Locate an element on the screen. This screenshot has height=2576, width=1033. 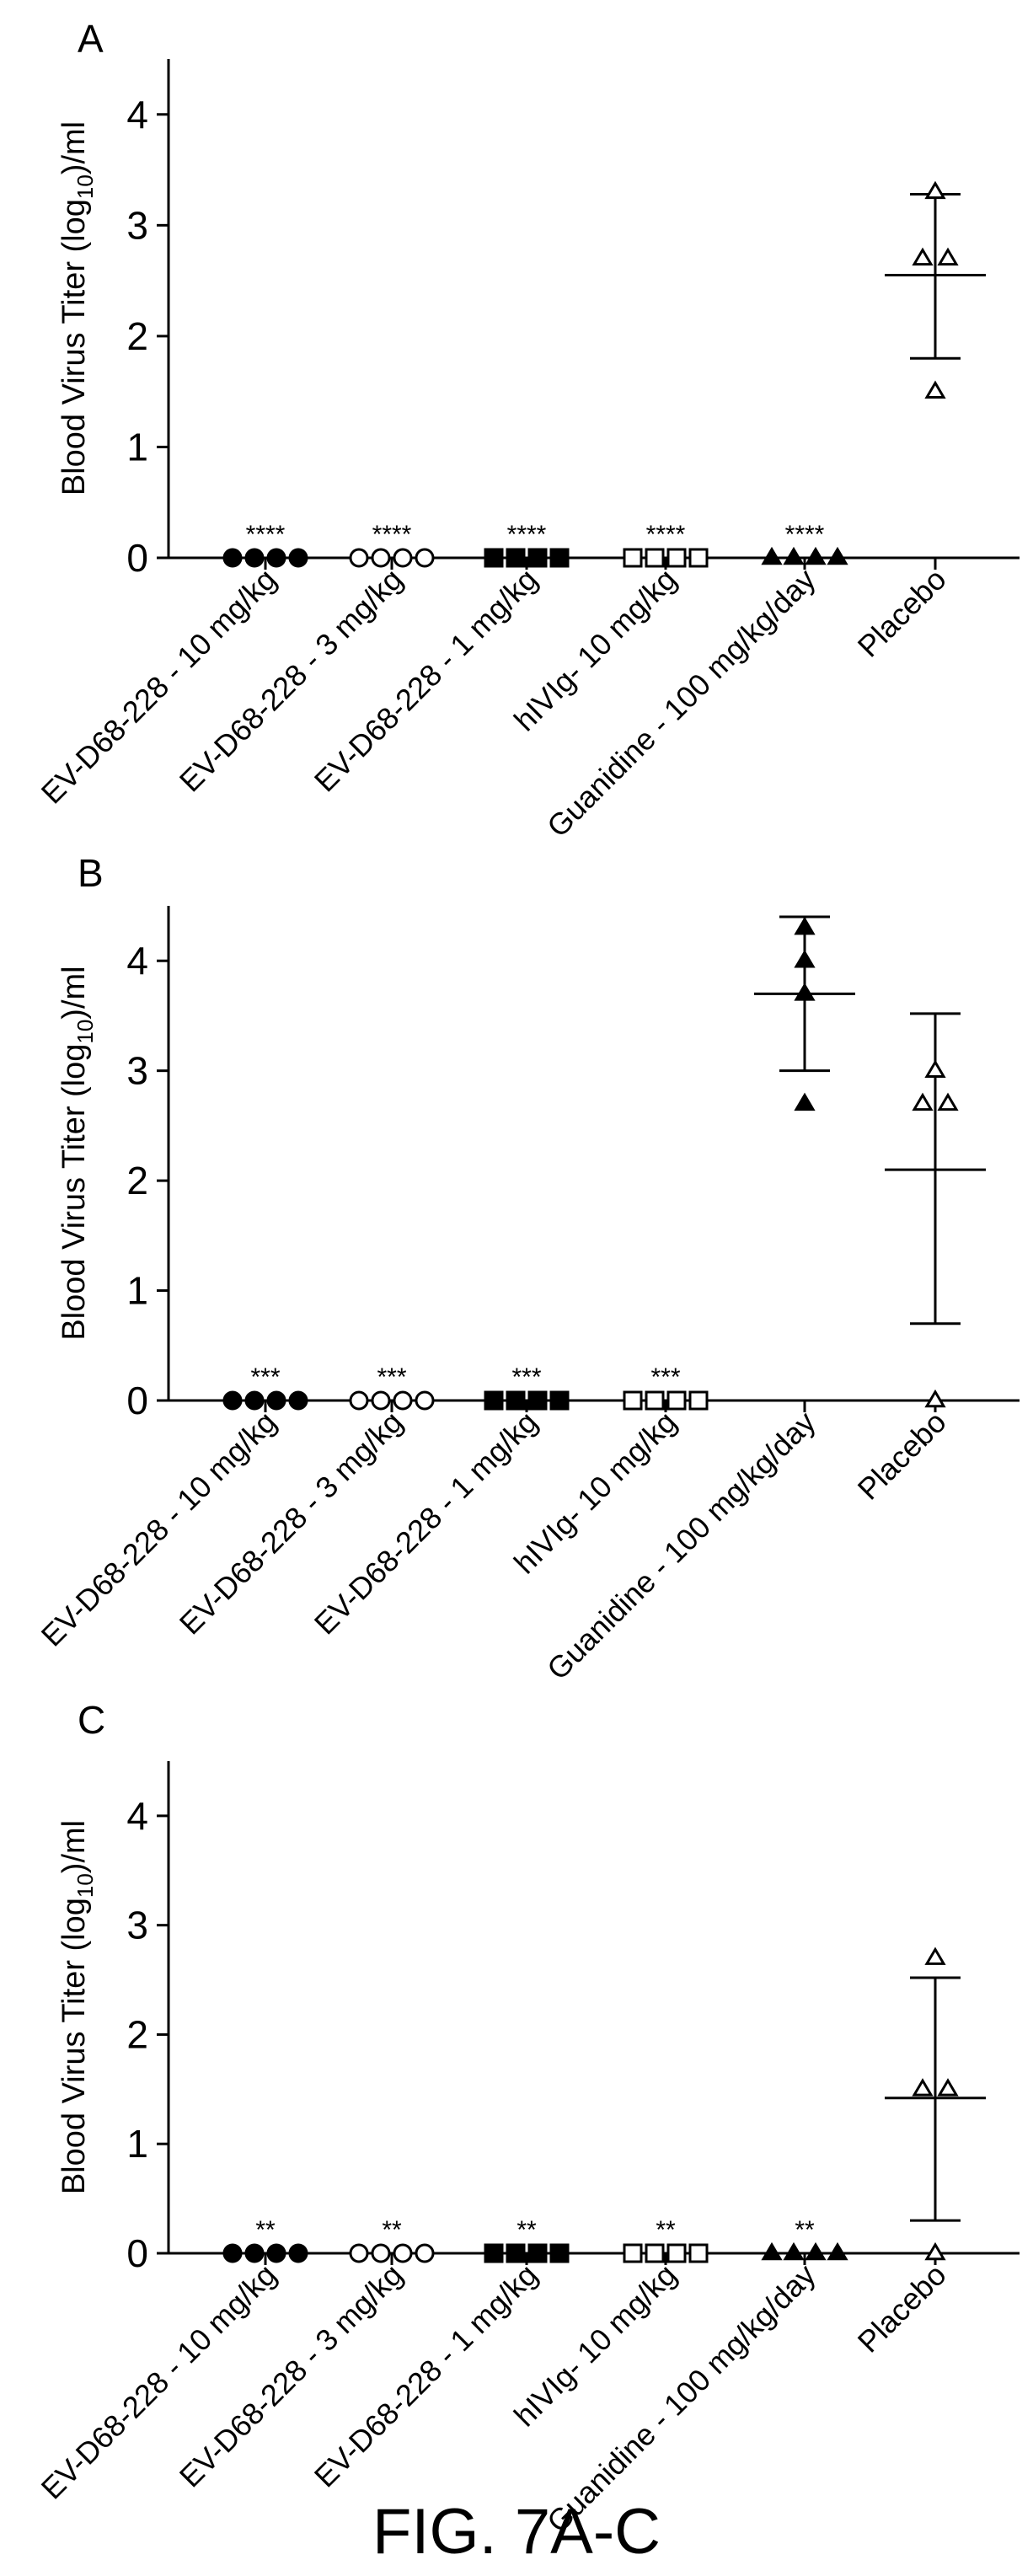
figure-caption: FIG. 7A-C is located at coordinates (516, 2532).